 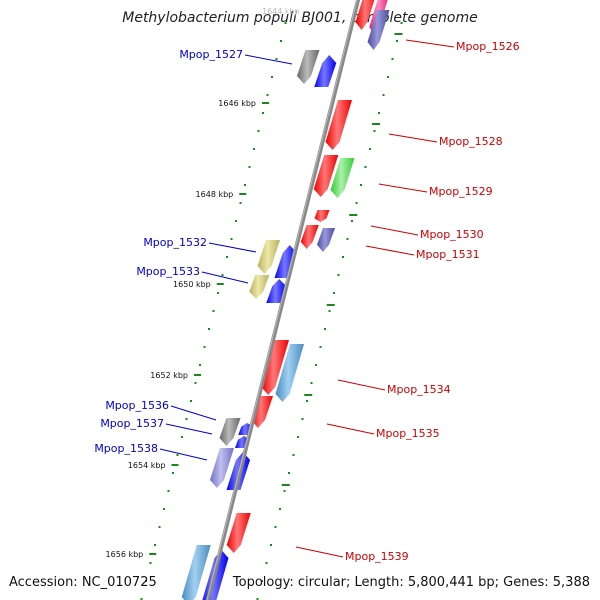 What do you see at coordinates (237, 103) in the screenshot?
I see `tick-label: 1646 kbp` at bounding box center [237, 103].